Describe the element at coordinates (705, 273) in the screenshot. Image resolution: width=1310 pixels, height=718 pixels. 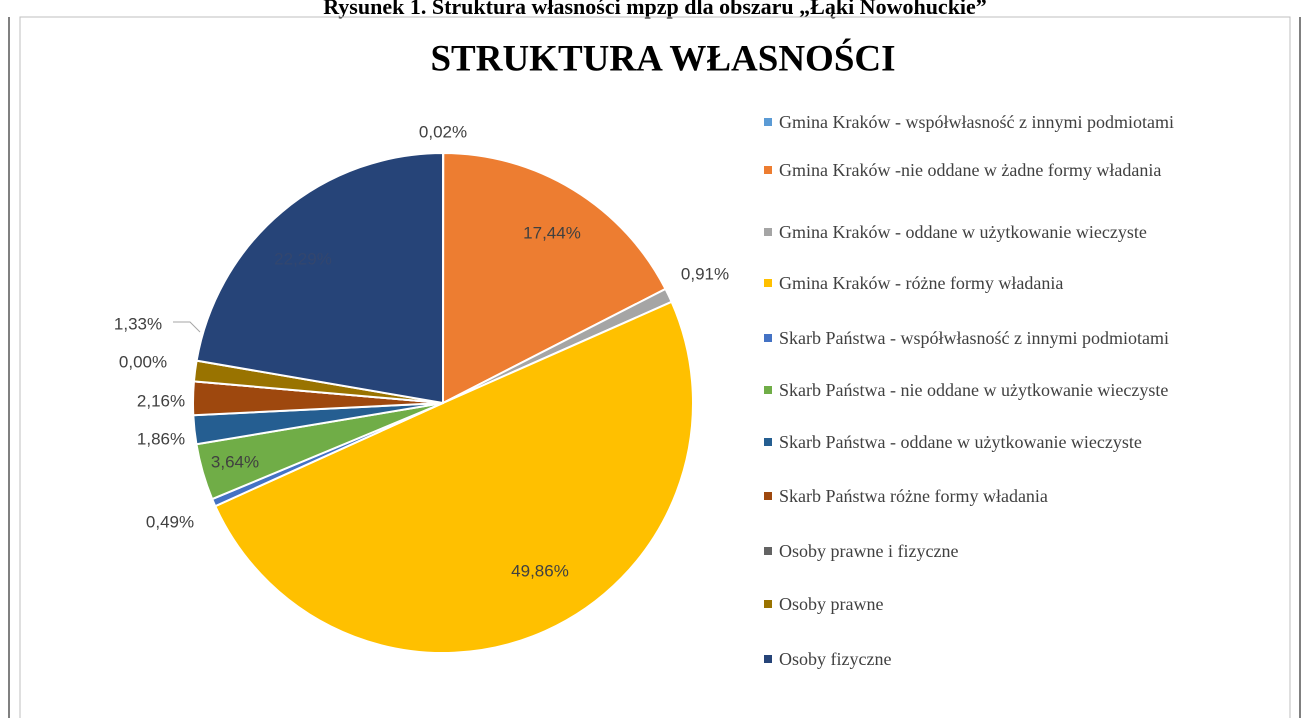
I see `data-label: 0,91%` at that location.